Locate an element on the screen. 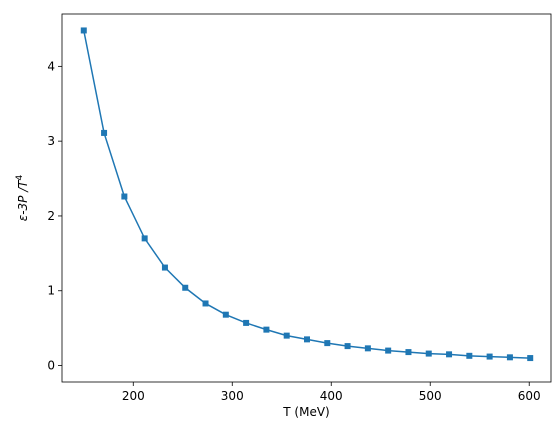 The height and width of the screenshot is (432, 559). x-tick-label: 600 is located at coordinates (529, 396).